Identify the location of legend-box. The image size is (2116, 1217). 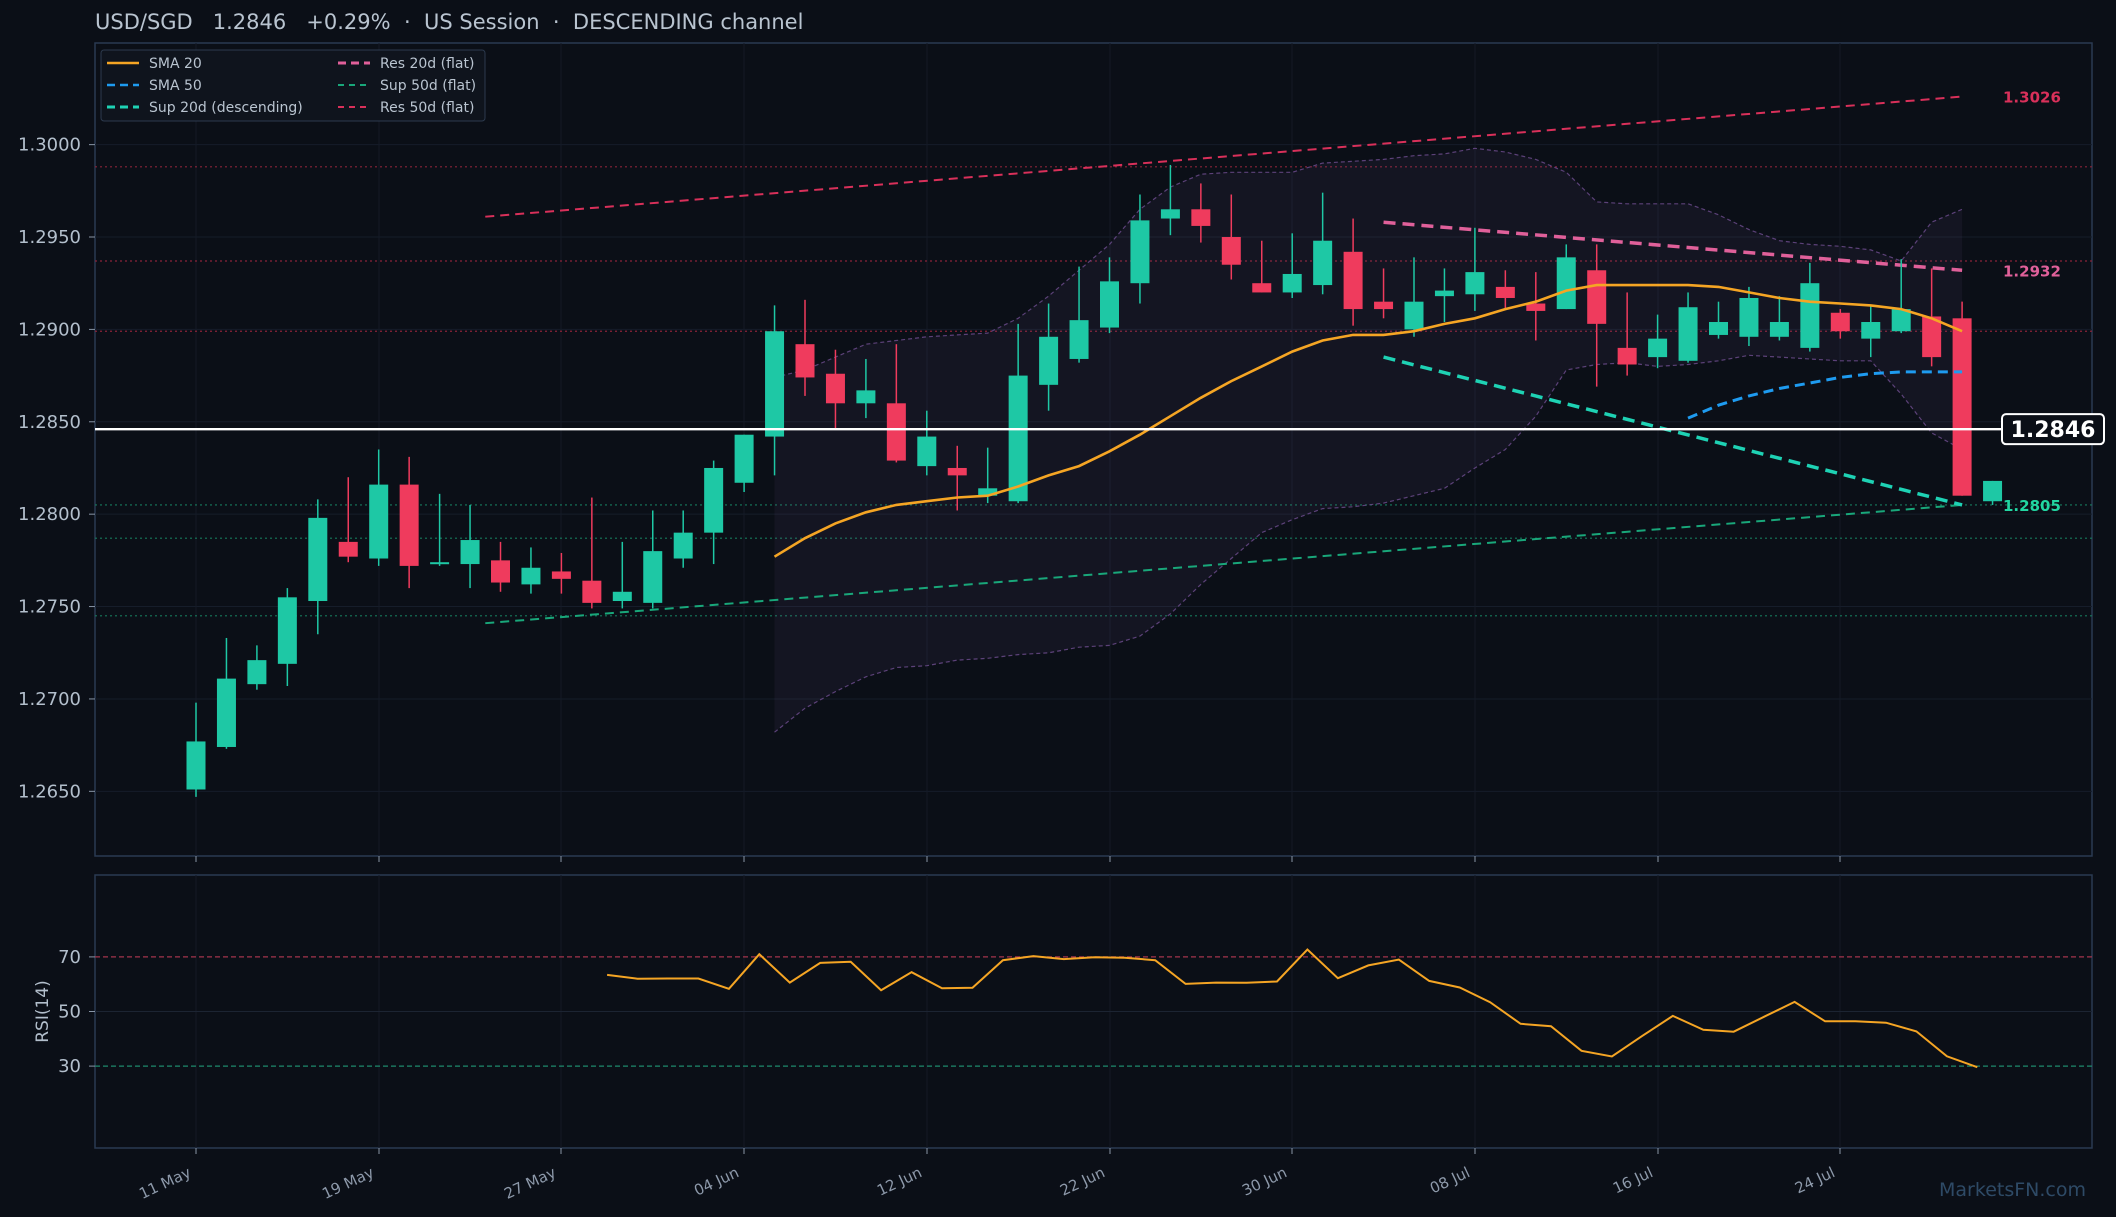
(293, 85).